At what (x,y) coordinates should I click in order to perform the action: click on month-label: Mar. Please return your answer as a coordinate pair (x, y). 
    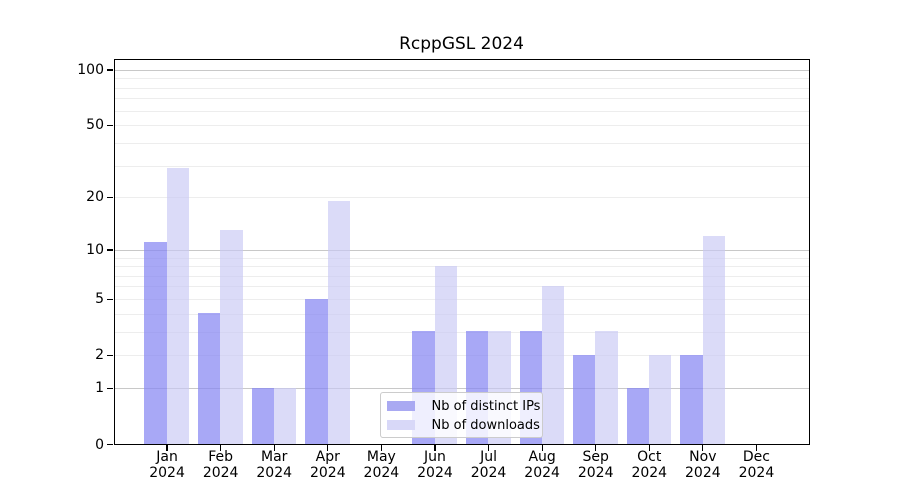
    Looking at the image, I should click on (274, 457).